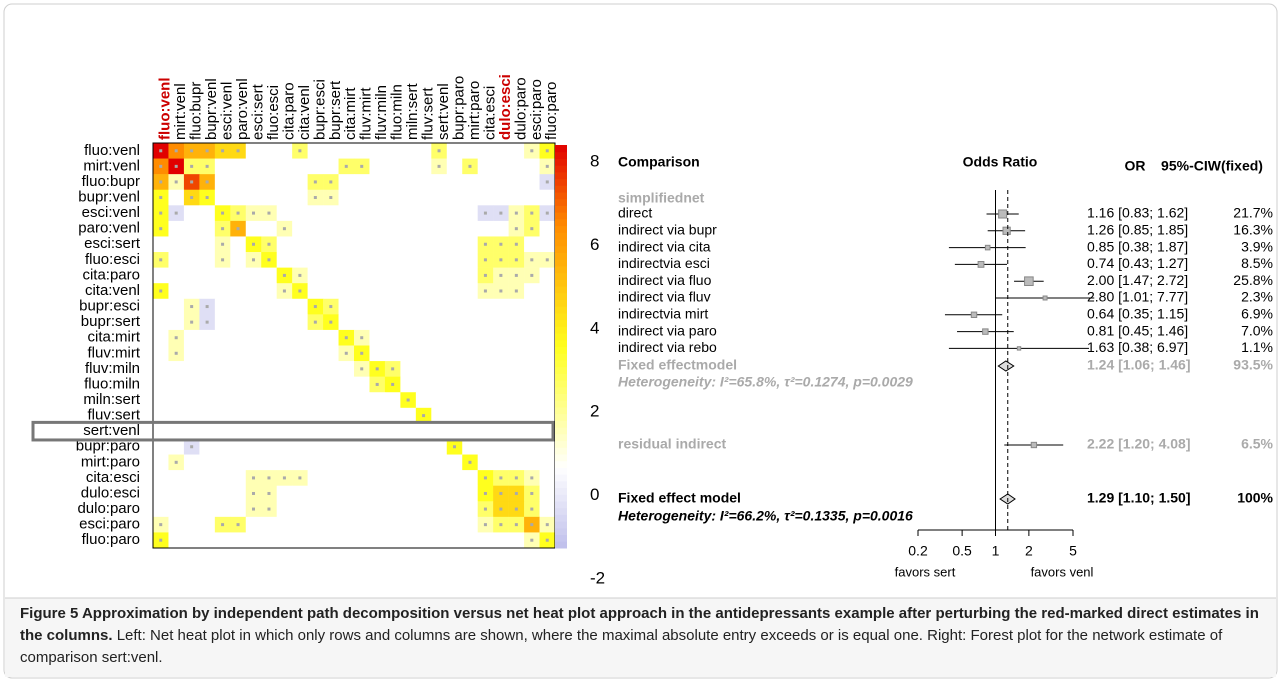  Describe the element at coordinates (594, 327) in the screenshot. I see `colorbar-tick-label: 4` at that location.